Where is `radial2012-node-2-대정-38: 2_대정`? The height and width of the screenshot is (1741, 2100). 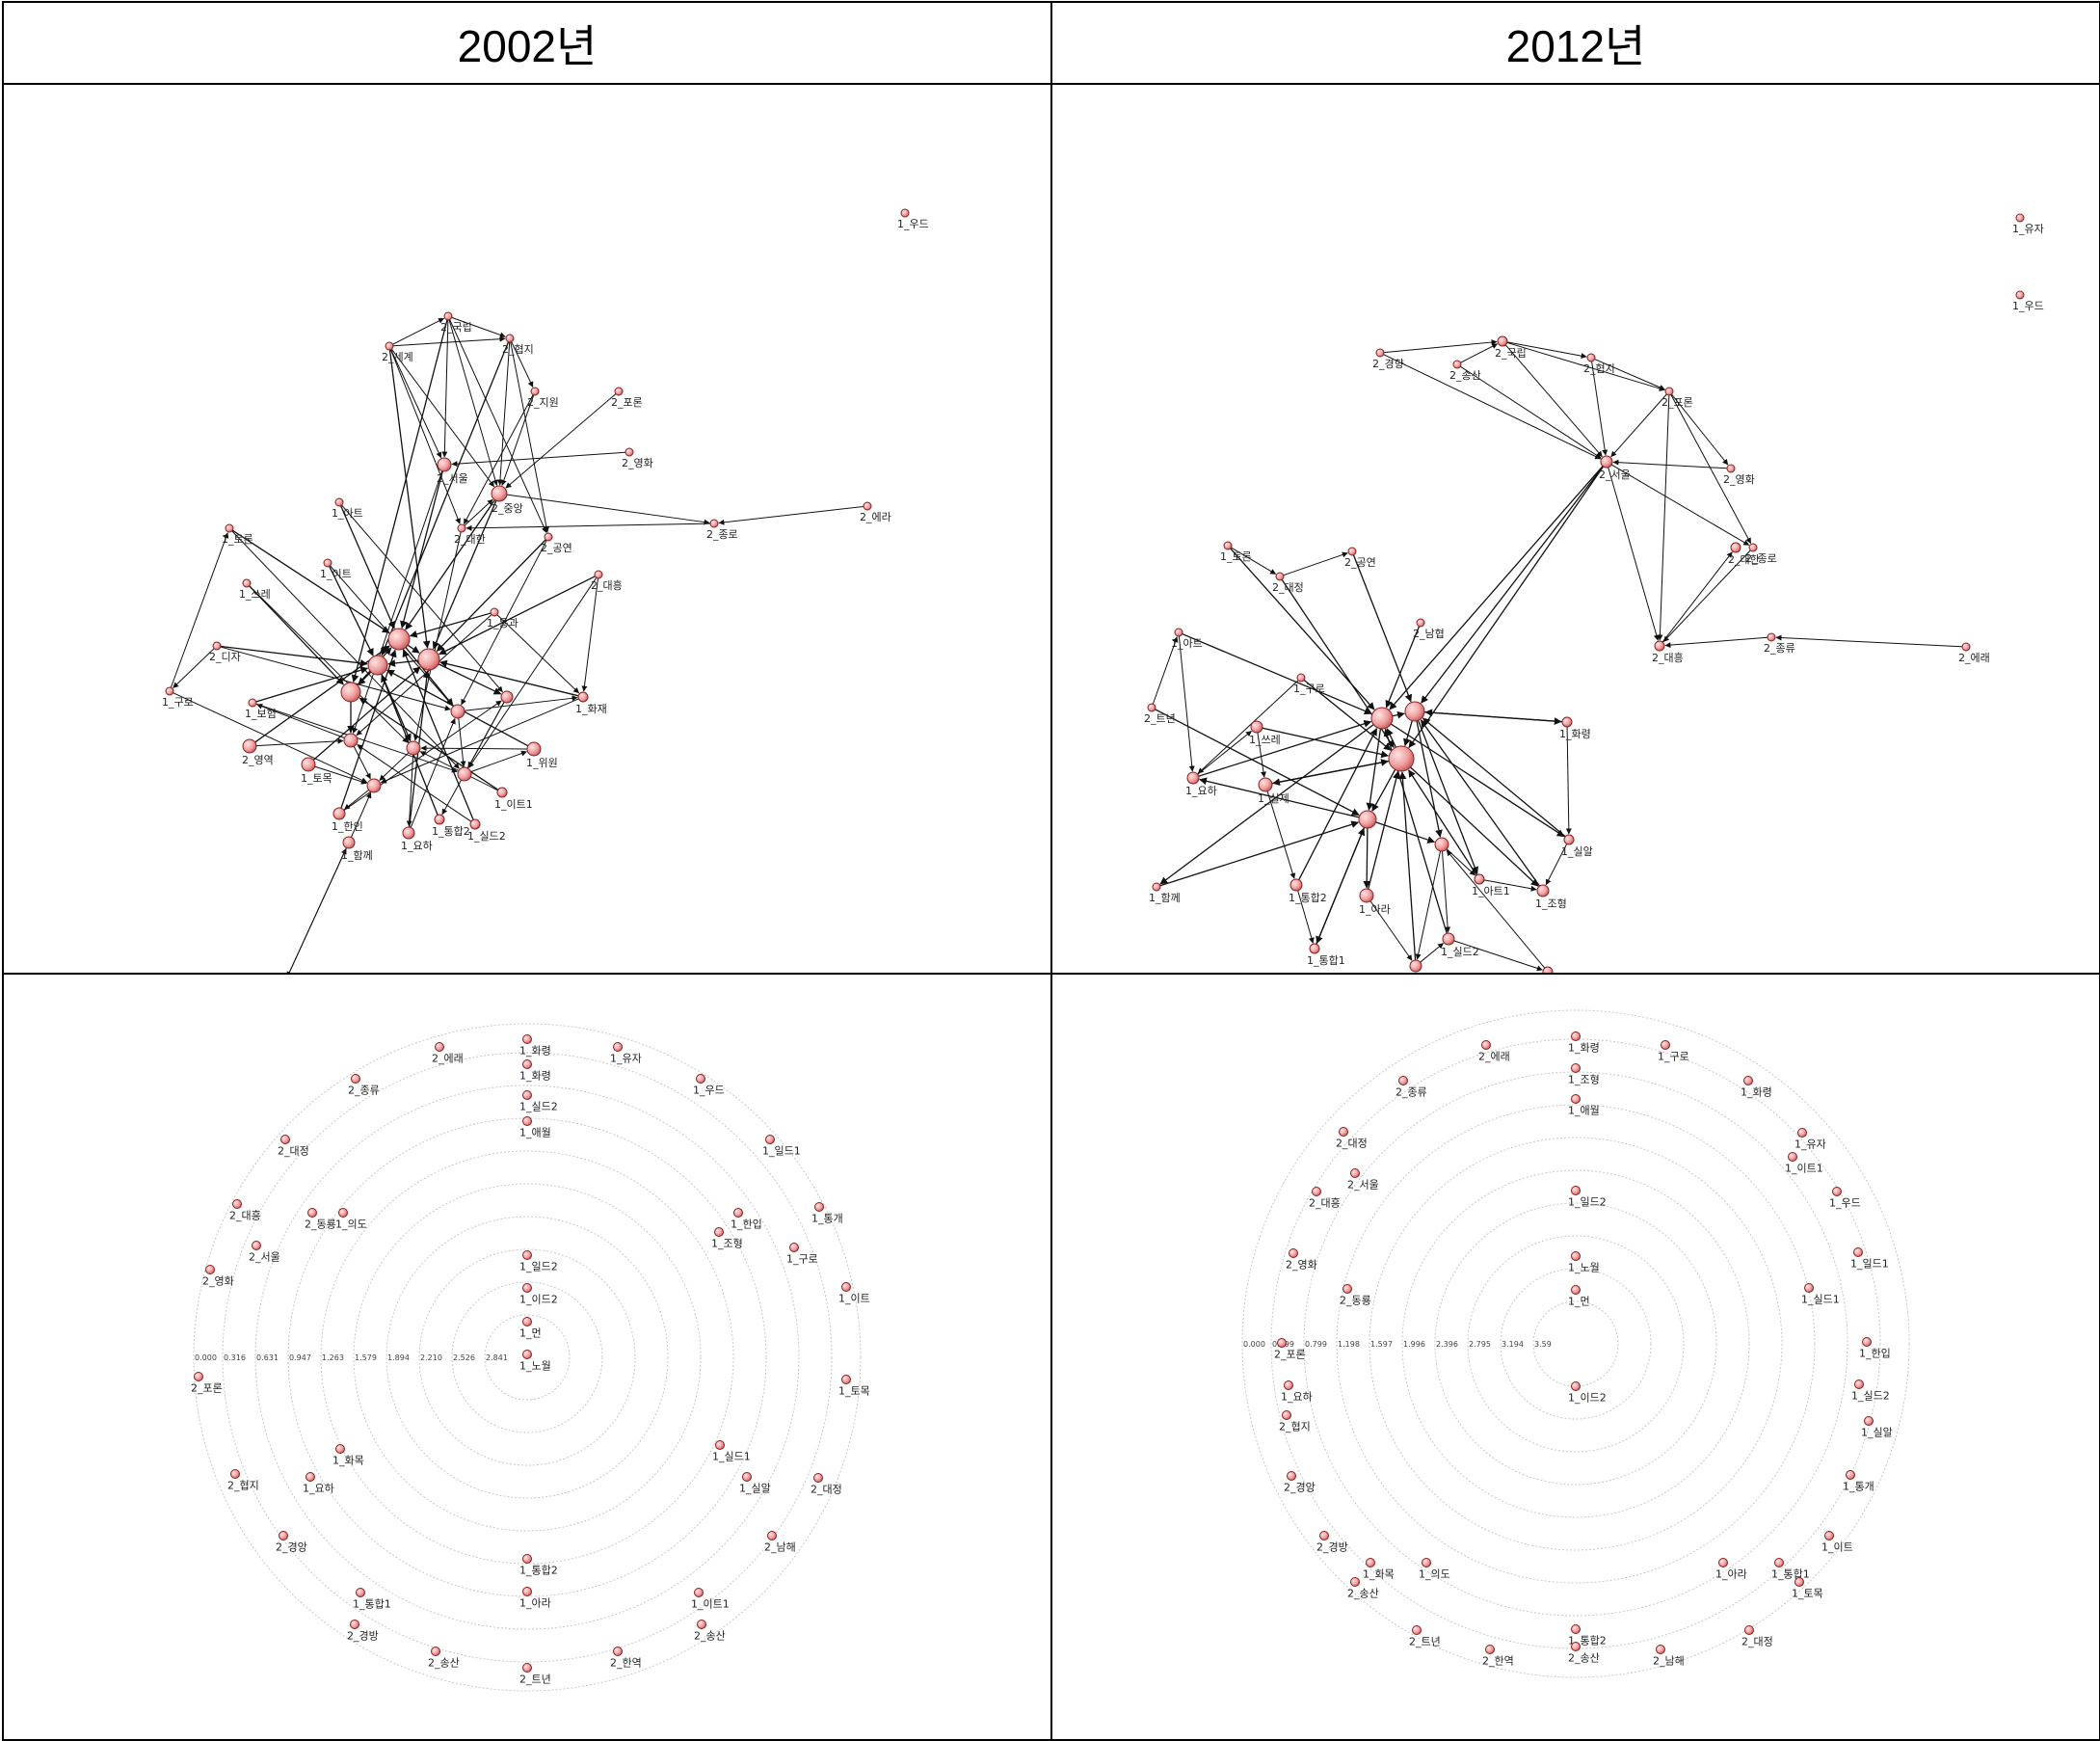 radial2012-node-2-대정-38: 2_대정 is located at coordinates (1757, 1636).